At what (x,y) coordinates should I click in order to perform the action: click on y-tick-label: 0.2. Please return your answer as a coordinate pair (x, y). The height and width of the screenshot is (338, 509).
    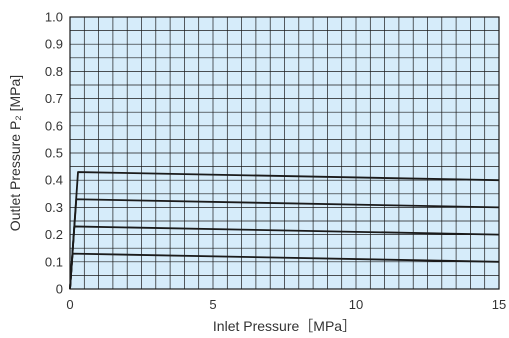
    Looking at the image, I should click on (54, 234).